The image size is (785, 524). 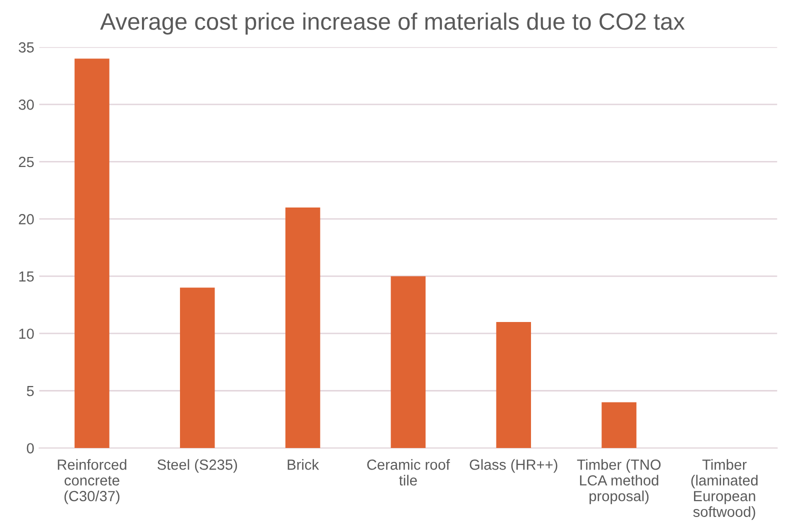 I want to click on x-tick-label: Ceramic roof tile, so click(x=408, y=472).